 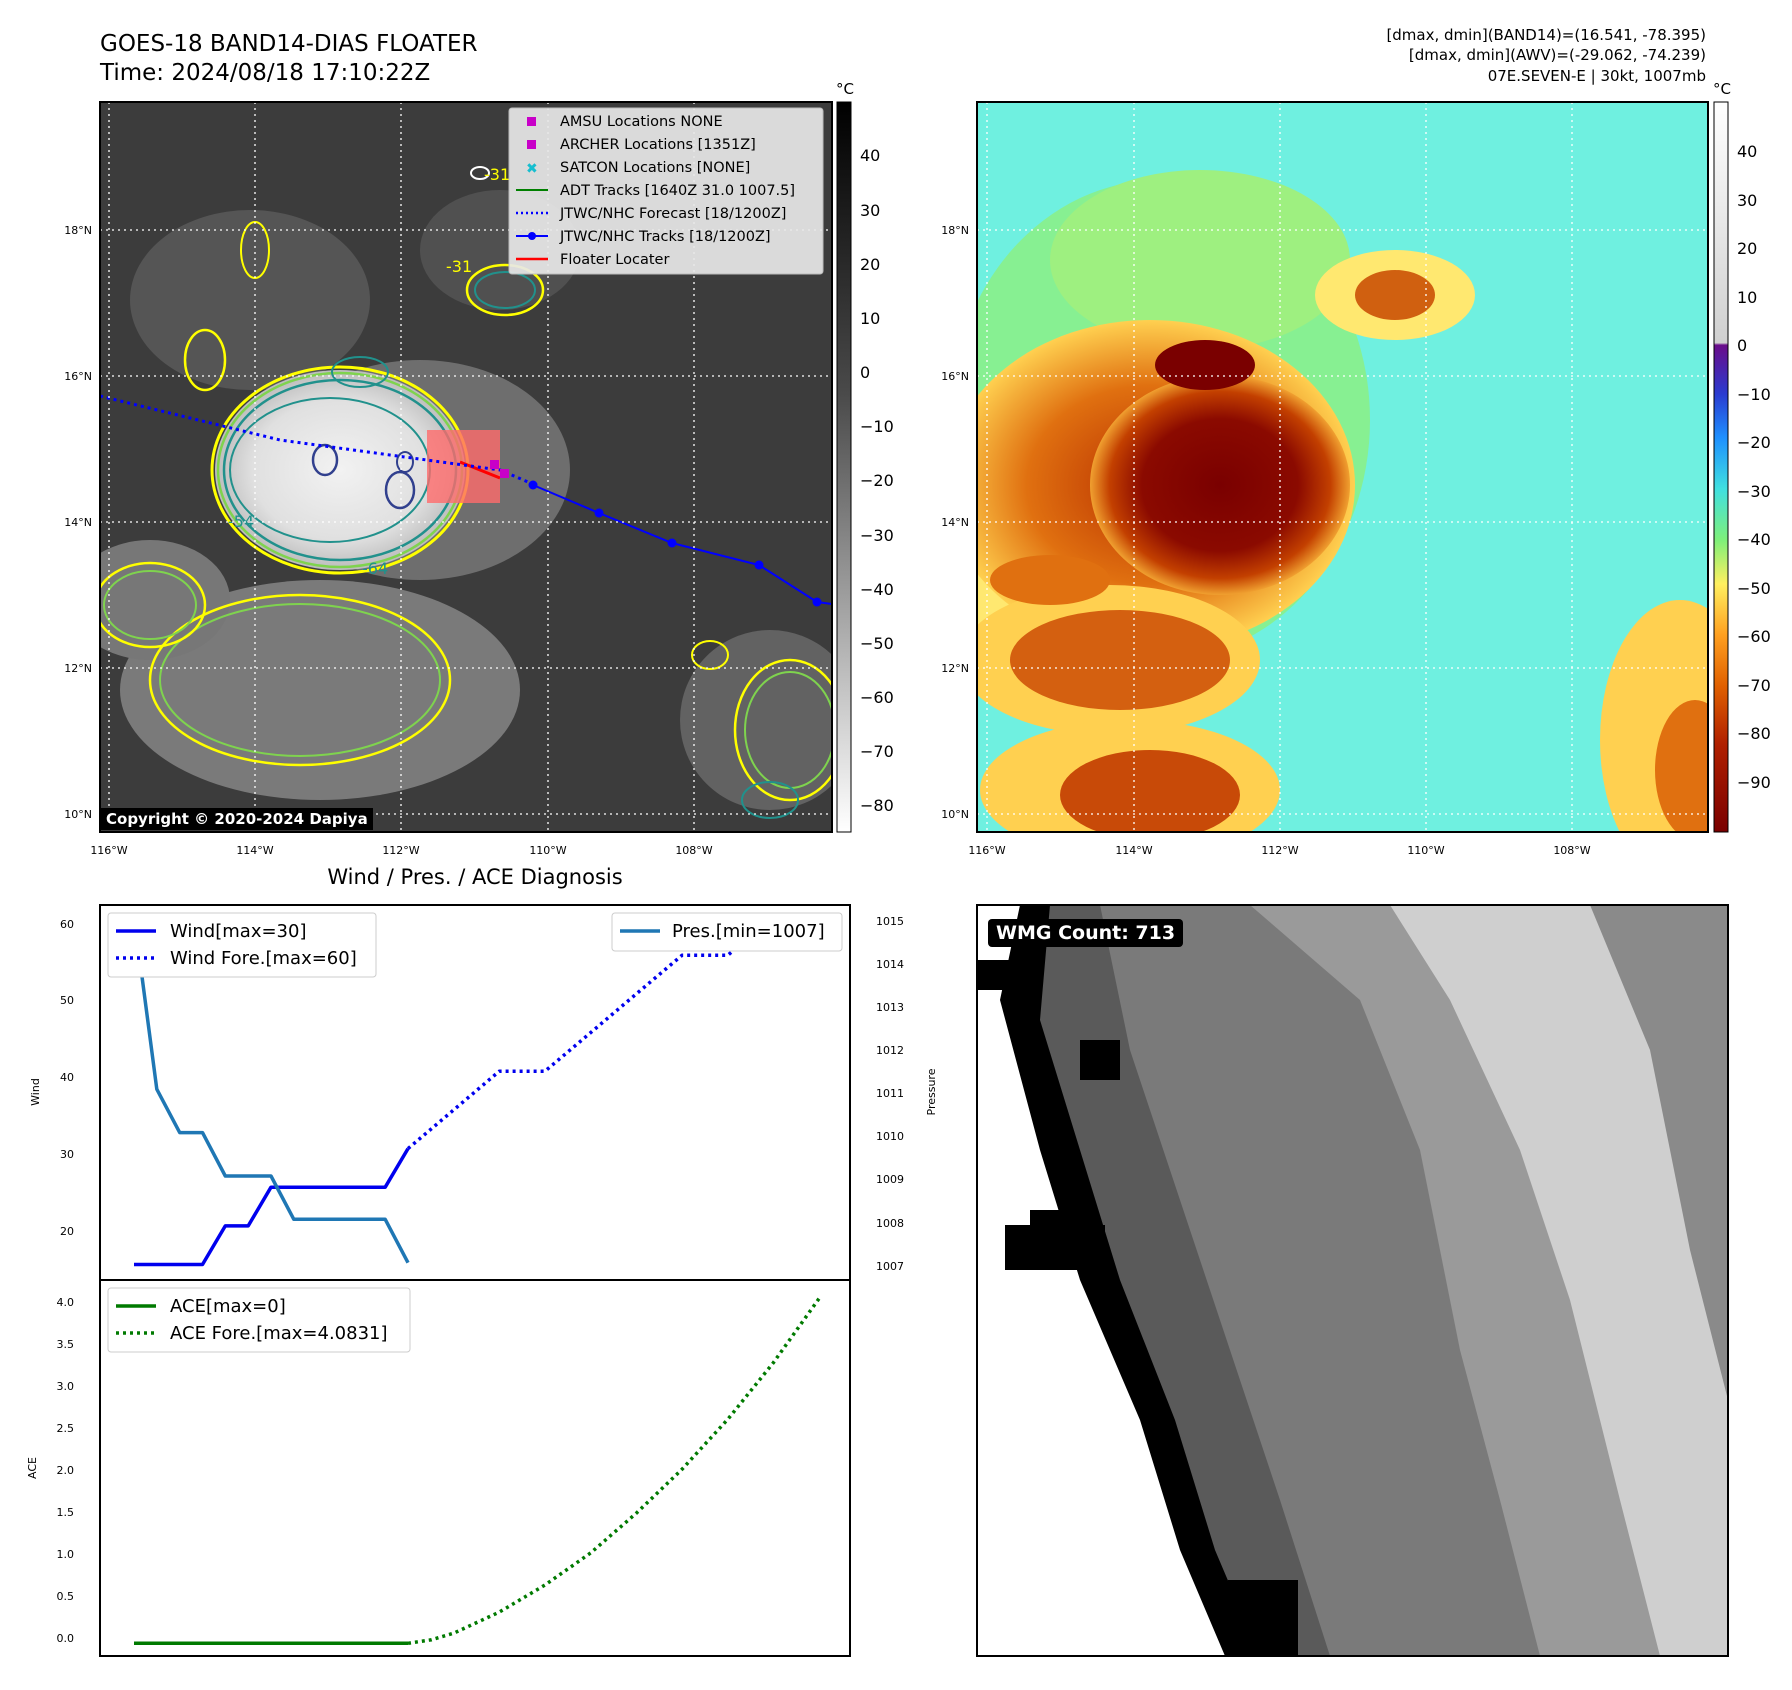 I want to click on ace-yticks: 4.0 3.5 3.0 2.5 2.0 1.5 1.0 0.5 0.0, so click(x=66, y=1470).